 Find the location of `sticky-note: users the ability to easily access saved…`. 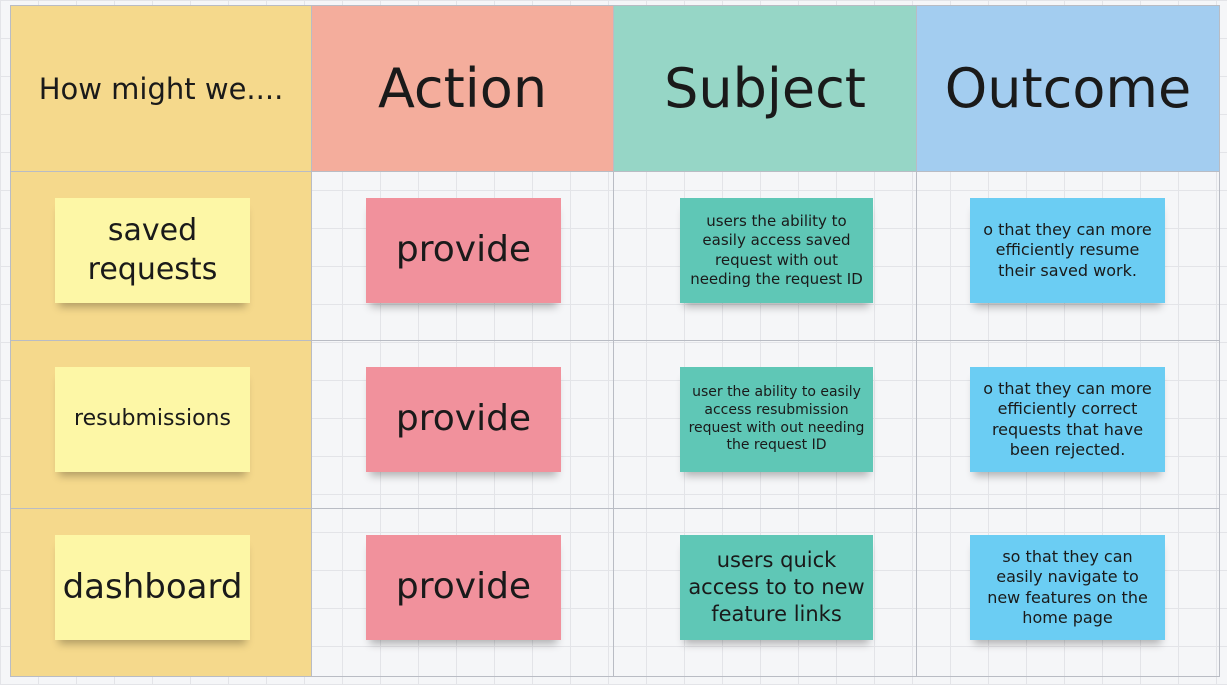

sticky-note: users the ability to easily access saved… is located at coordinates (776, 250).